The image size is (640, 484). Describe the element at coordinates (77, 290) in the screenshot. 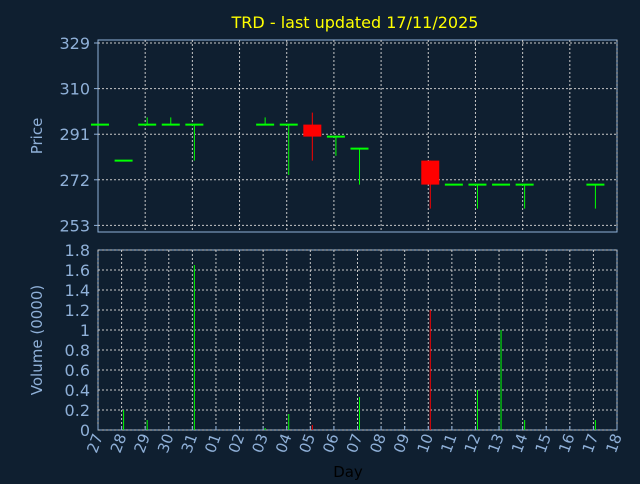

I see `volume-tick-label: 1.4` at that location.